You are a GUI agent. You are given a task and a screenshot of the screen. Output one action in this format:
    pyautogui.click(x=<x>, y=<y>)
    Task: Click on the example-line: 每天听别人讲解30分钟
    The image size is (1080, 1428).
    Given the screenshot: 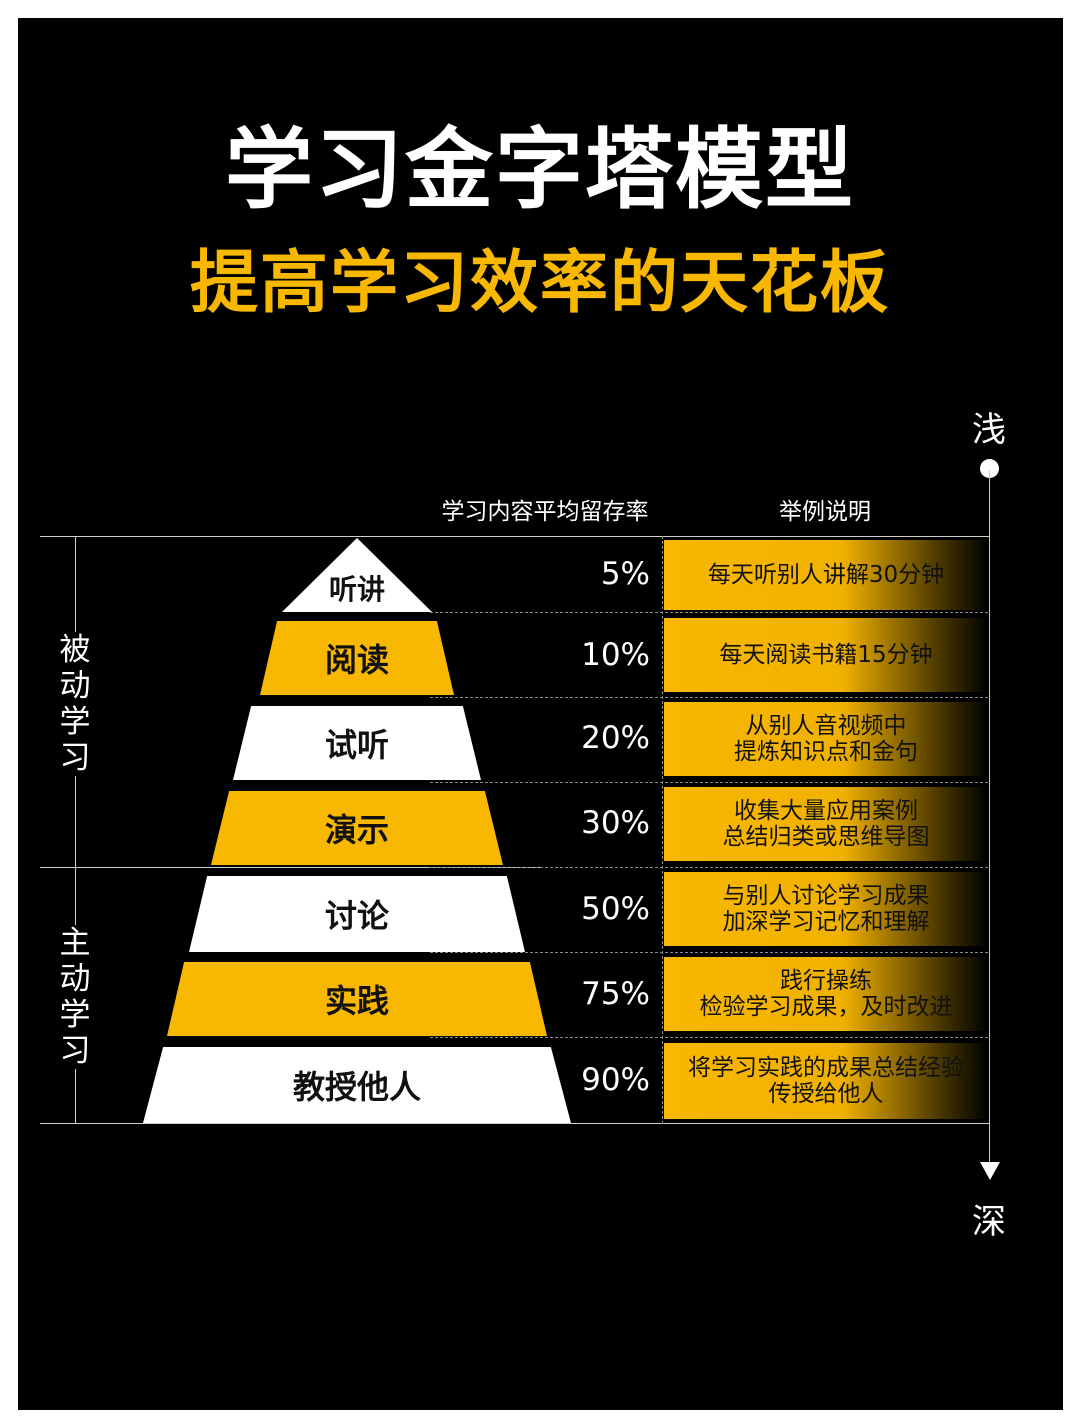 What is the action you would take?
    pyautogui.click(x=826, y=575)
    